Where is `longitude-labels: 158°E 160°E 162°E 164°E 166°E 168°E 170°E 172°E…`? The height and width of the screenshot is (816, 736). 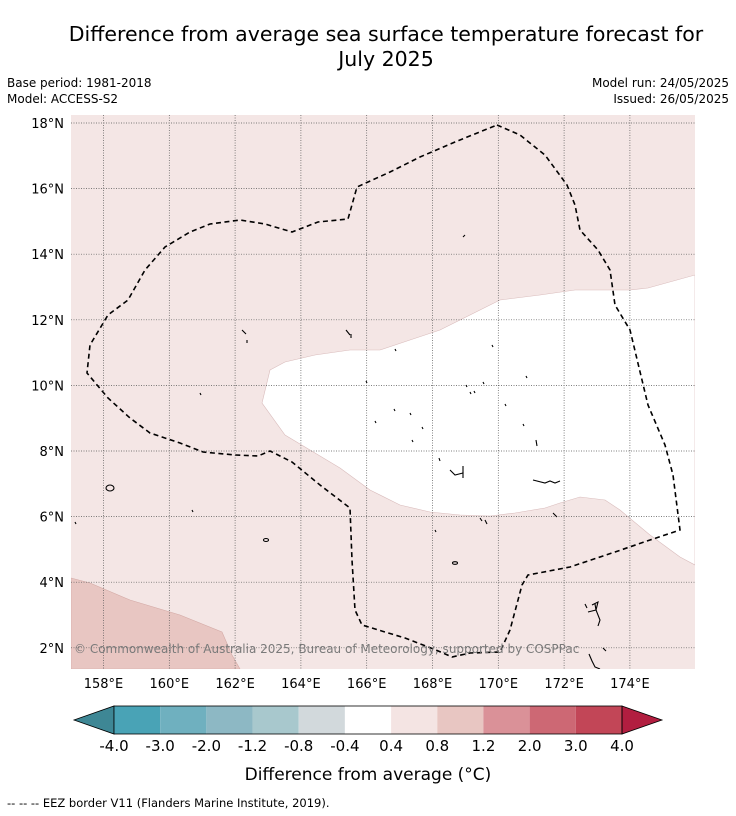
longitude-labels: 158°E 160°E 162°E 164°E 166°E 168°E 170°E 172°E… is located at coordinates (367, 684).